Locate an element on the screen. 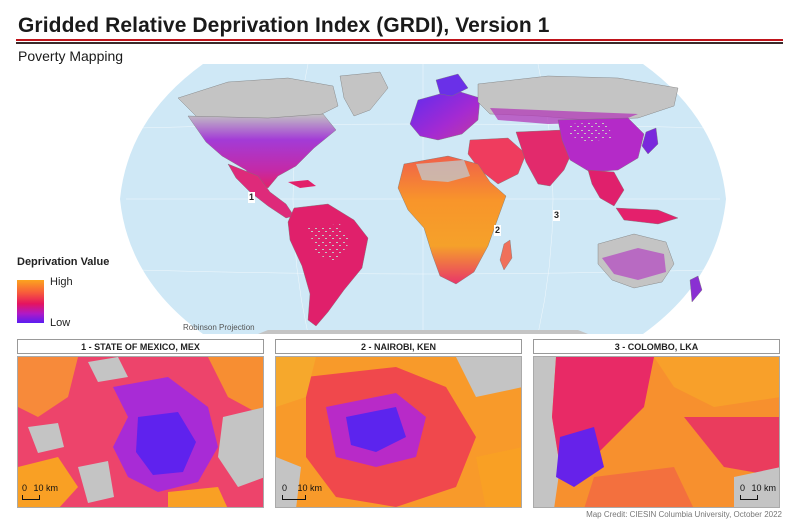  inset-state-of-mexico: 1 - STATE OF MEXICO, MEX 0 10 km is located at coordinates (140, 423).